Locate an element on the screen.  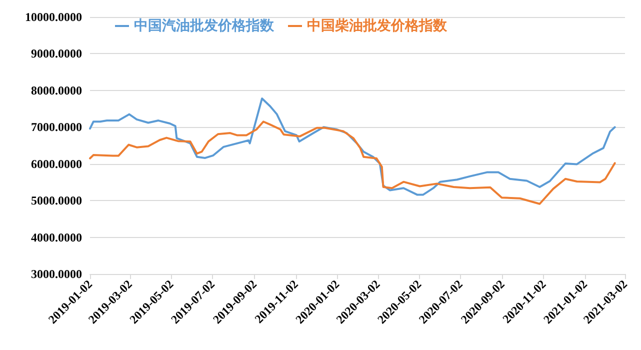
y-tick-label: 3000.0000 is located at coordinates (56, 274).